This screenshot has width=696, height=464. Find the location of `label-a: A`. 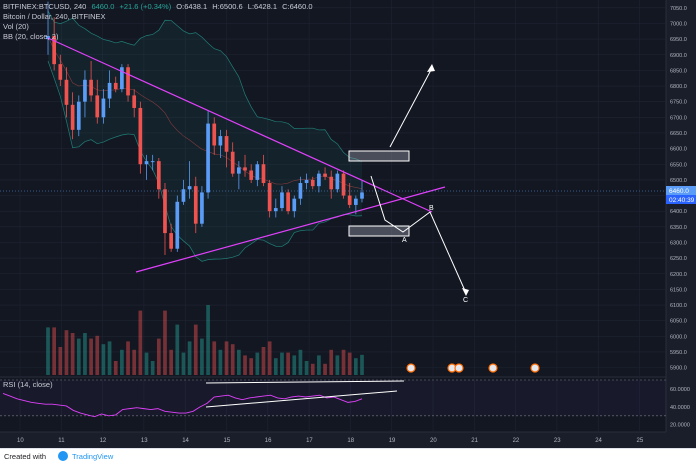

label-a: A is located at coordinates (404, 240).